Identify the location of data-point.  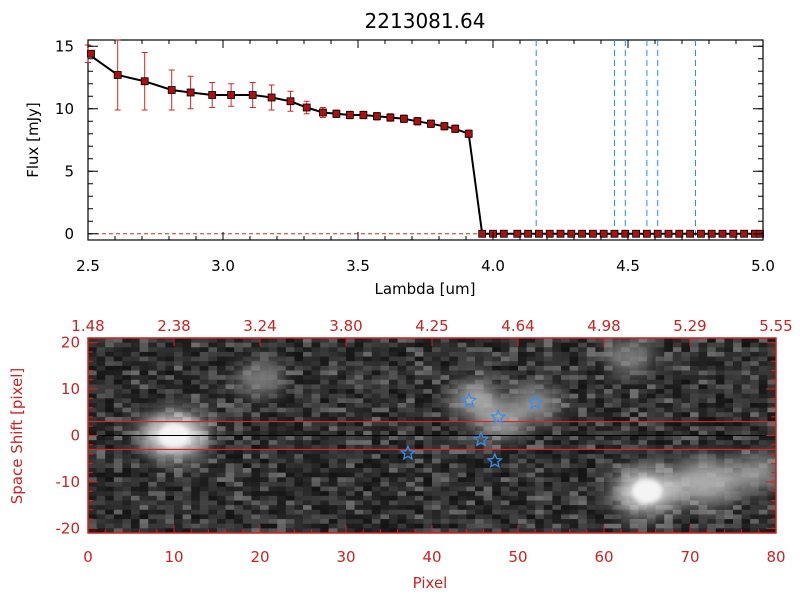
(390, 117).